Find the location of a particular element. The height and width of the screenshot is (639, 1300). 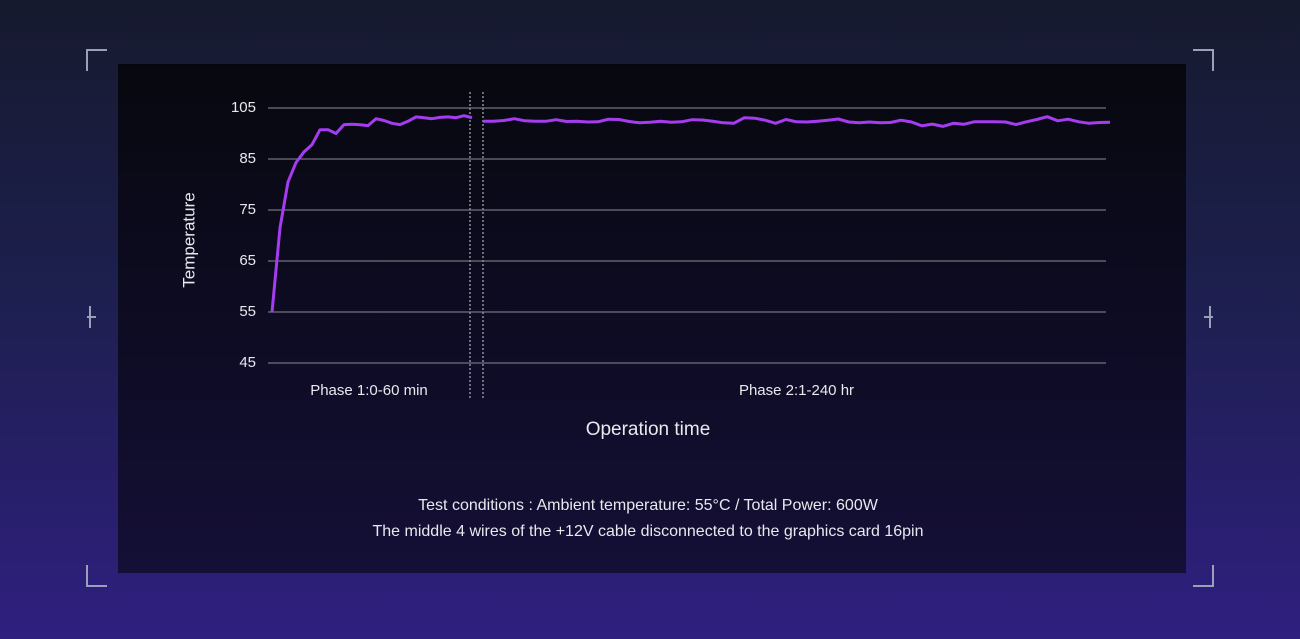

y-tick-label: 105 is located at coordinates (243, 107).